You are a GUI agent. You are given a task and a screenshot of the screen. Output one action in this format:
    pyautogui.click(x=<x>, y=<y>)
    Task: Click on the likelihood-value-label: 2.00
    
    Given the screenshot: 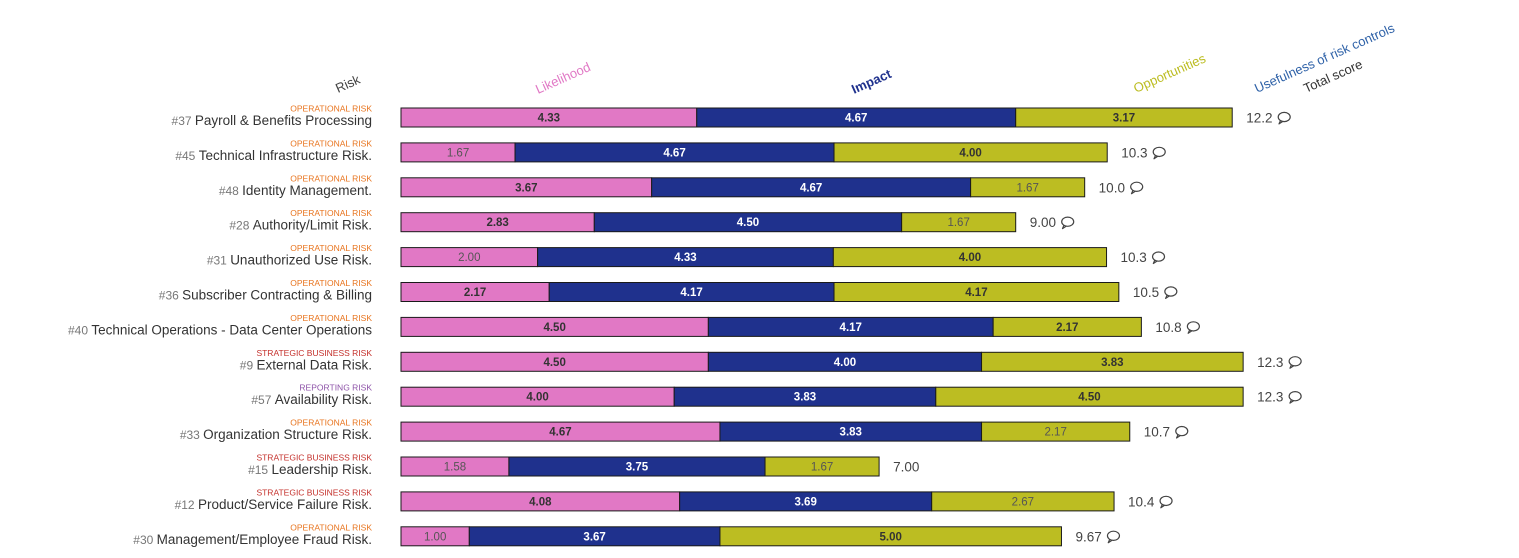 What is the action you would take?
    pyautogui.click(x=469, y=258)
    